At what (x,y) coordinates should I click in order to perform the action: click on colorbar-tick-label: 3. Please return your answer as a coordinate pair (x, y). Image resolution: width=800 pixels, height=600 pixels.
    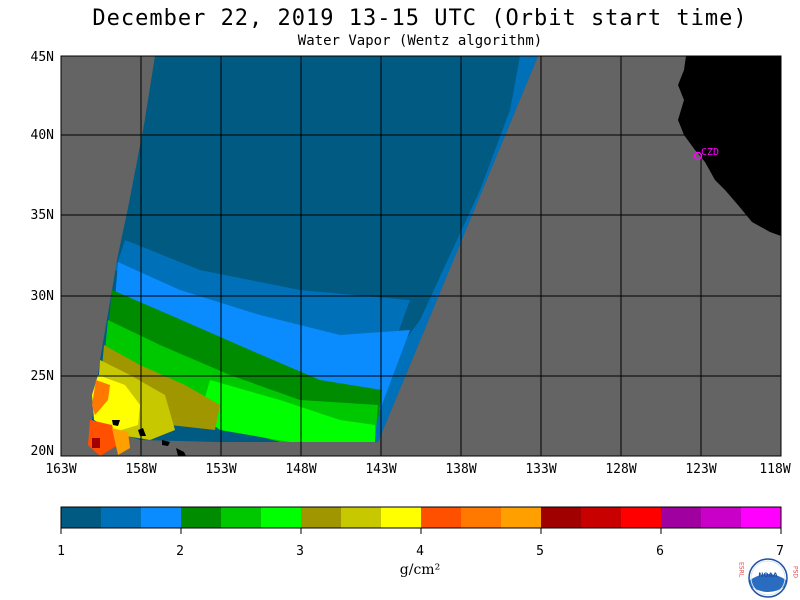
    Looking at the image, I should click on (300, 551).